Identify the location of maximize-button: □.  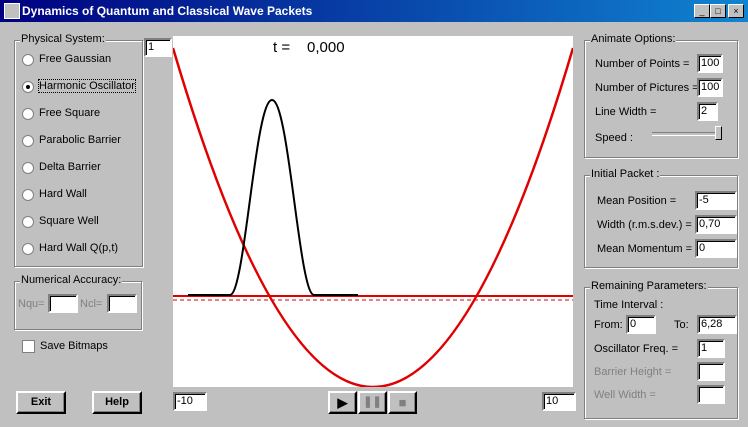
(718, 11).